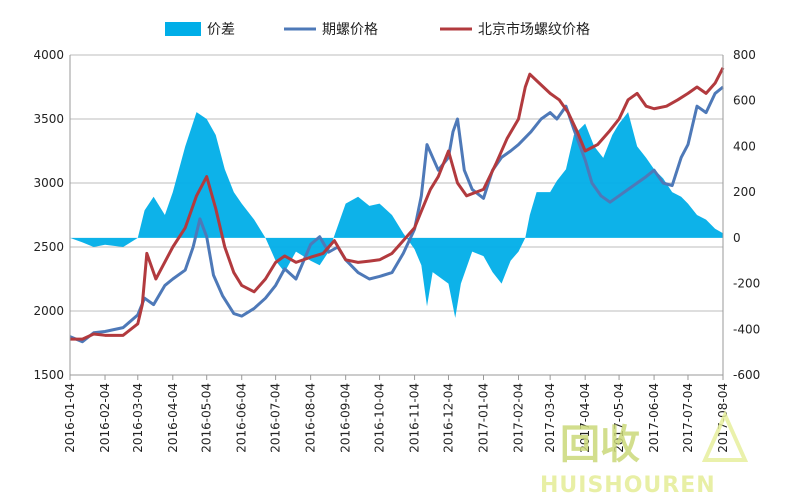  I want to click on watermark: 回收 HUISHOUREN, so click(644, 454).